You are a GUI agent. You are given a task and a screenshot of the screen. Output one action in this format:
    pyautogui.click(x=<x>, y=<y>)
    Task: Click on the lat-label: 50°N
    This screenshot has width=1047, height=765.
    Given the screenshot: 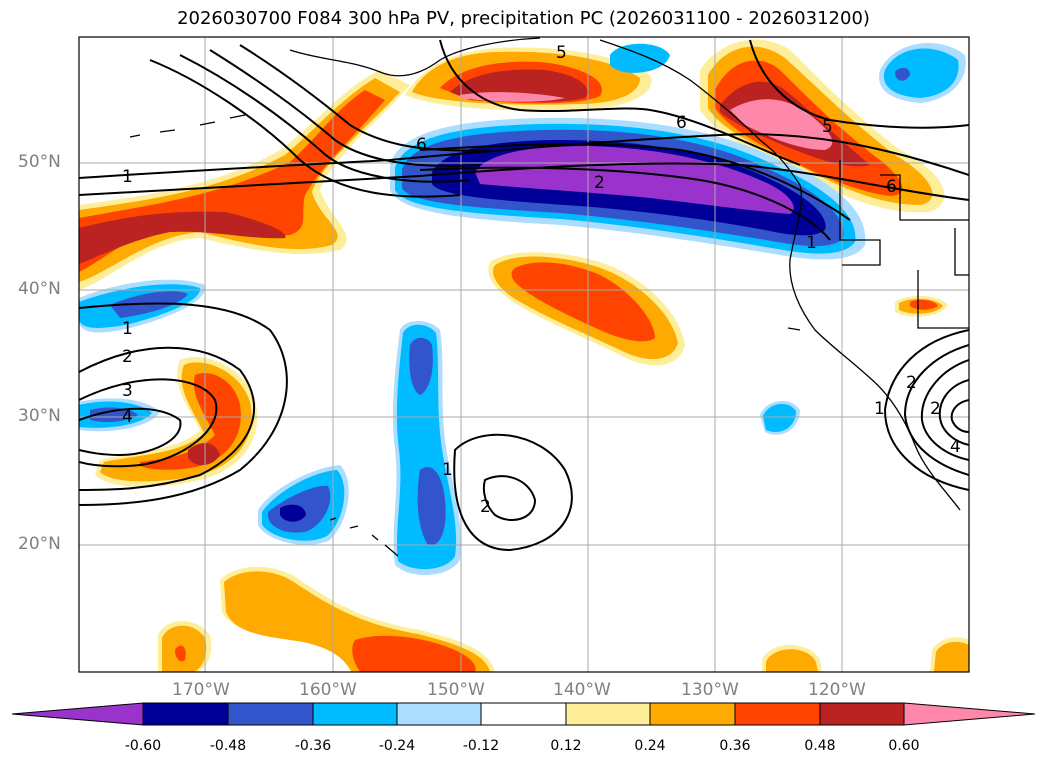 What is the action you would take?
    pyautogui.click(x=39, y=162)
    